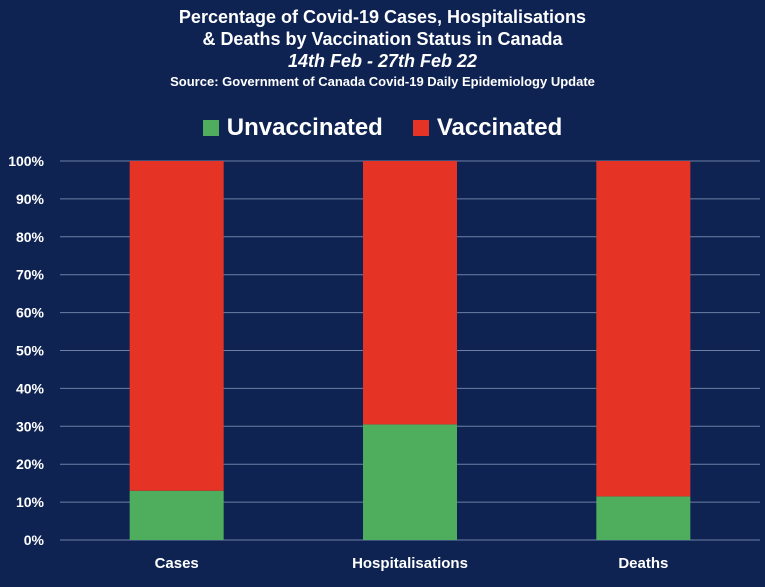  I want to click on x-tick-label: Hospitalisations, so click(410, 563).